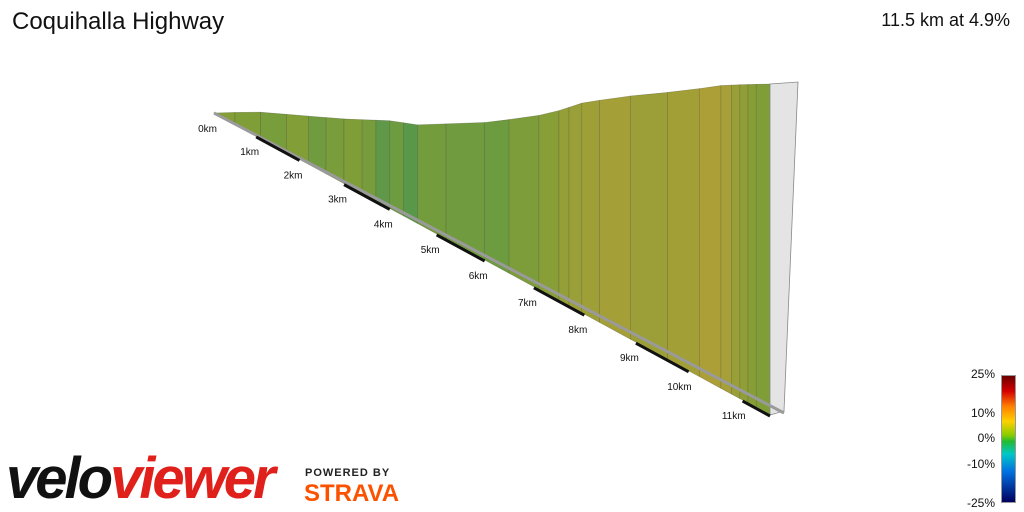  I want to click on strava-logo: STRAVA, so click(352, 493).